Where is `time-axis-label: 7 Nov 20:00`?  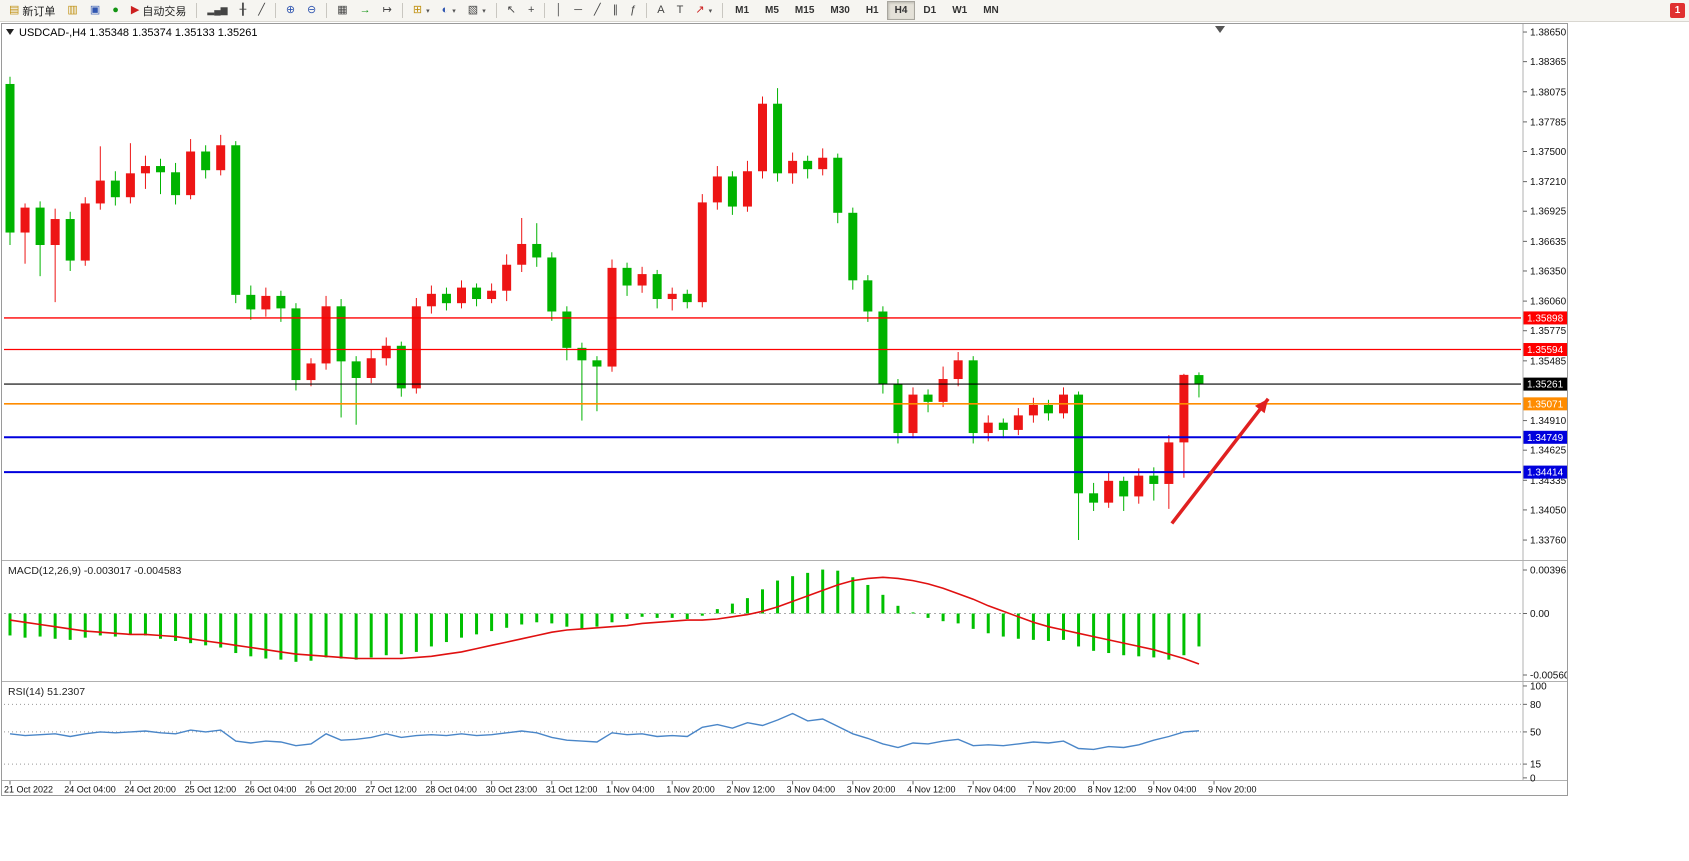
time-axis-label: 7 Nov 20:00 is located at coordinates (1051, 790).